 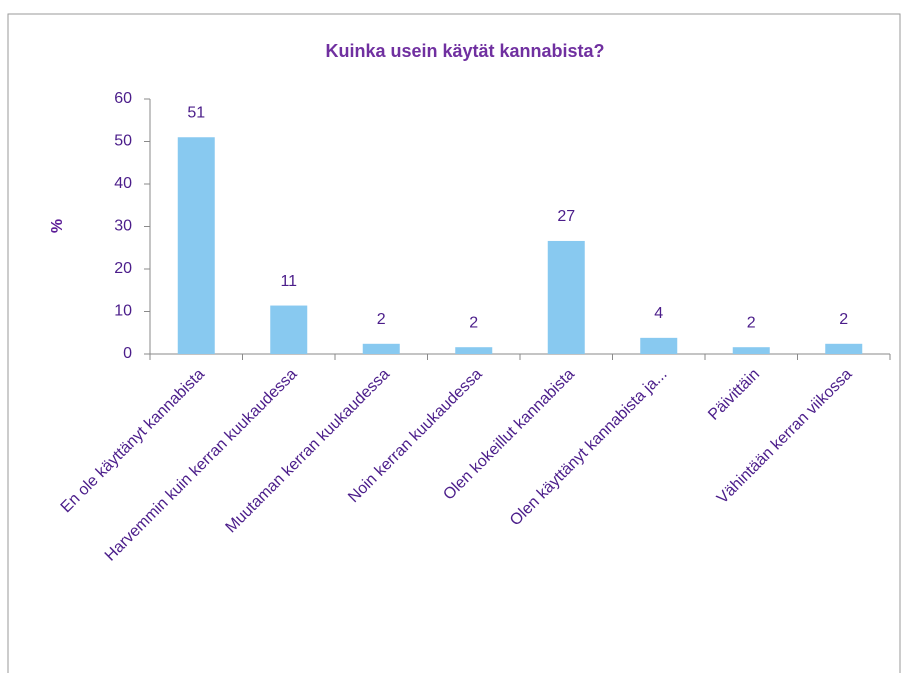 I want to click on value-label: 27, so click(x=566, y=216).